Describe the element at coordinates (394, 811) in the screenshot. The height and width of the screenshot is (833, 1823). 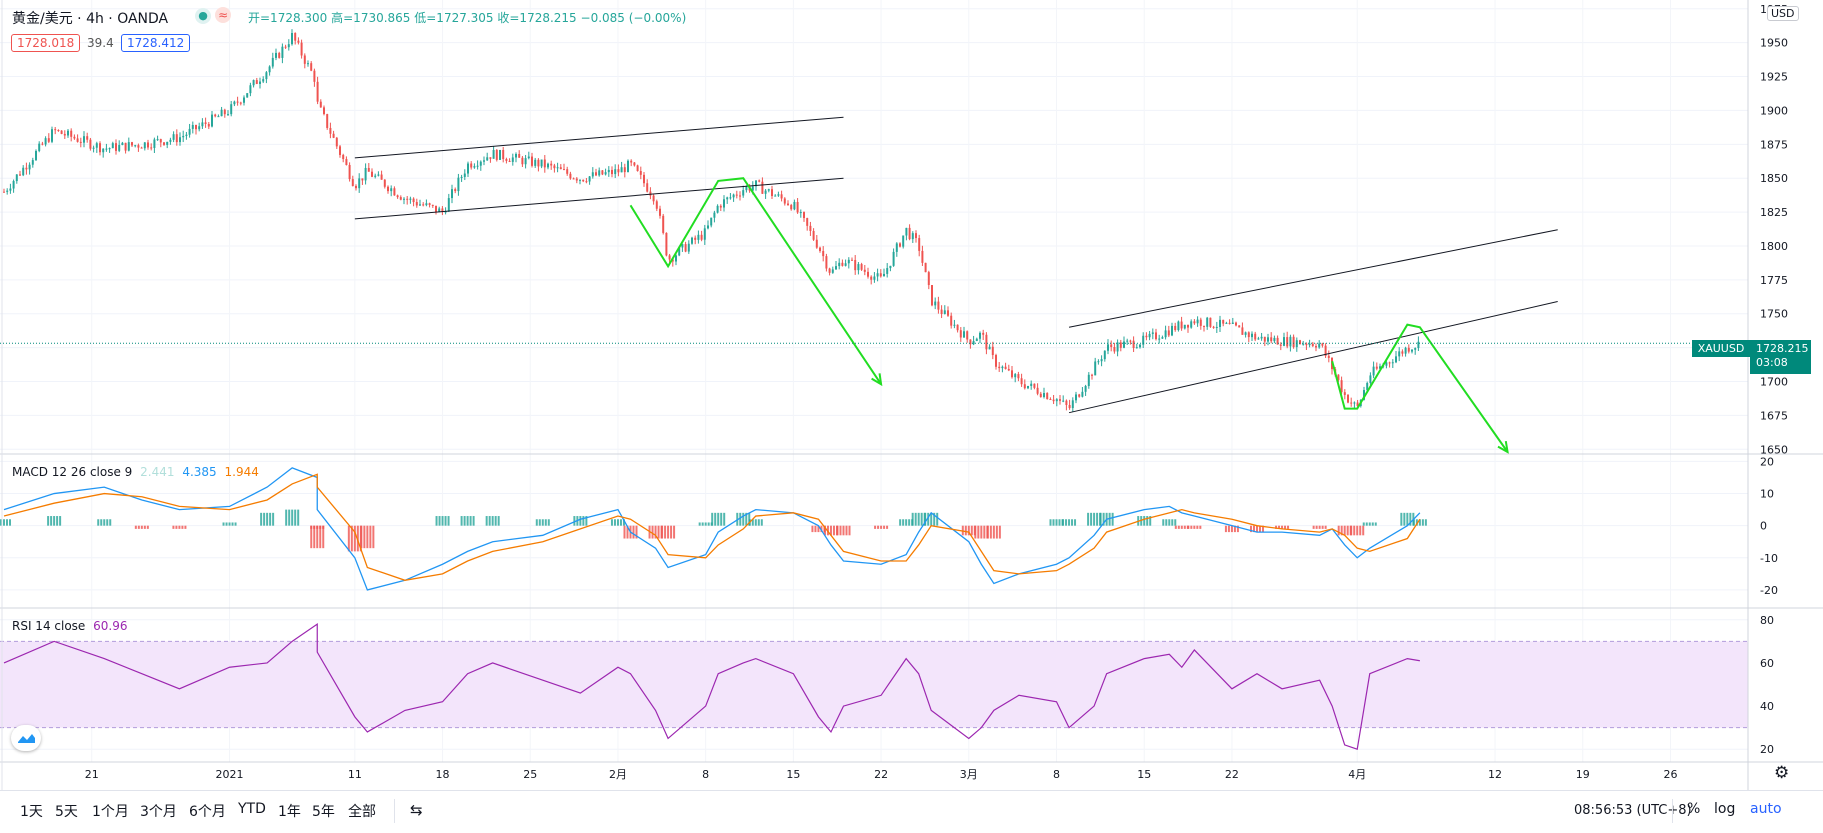
I see `toolbar-divider` at that location.